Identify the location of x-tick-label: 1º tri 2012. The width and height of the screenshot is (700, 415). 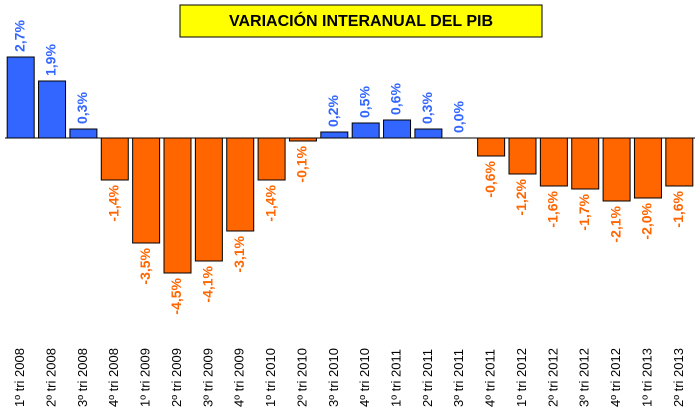
(521, 377).